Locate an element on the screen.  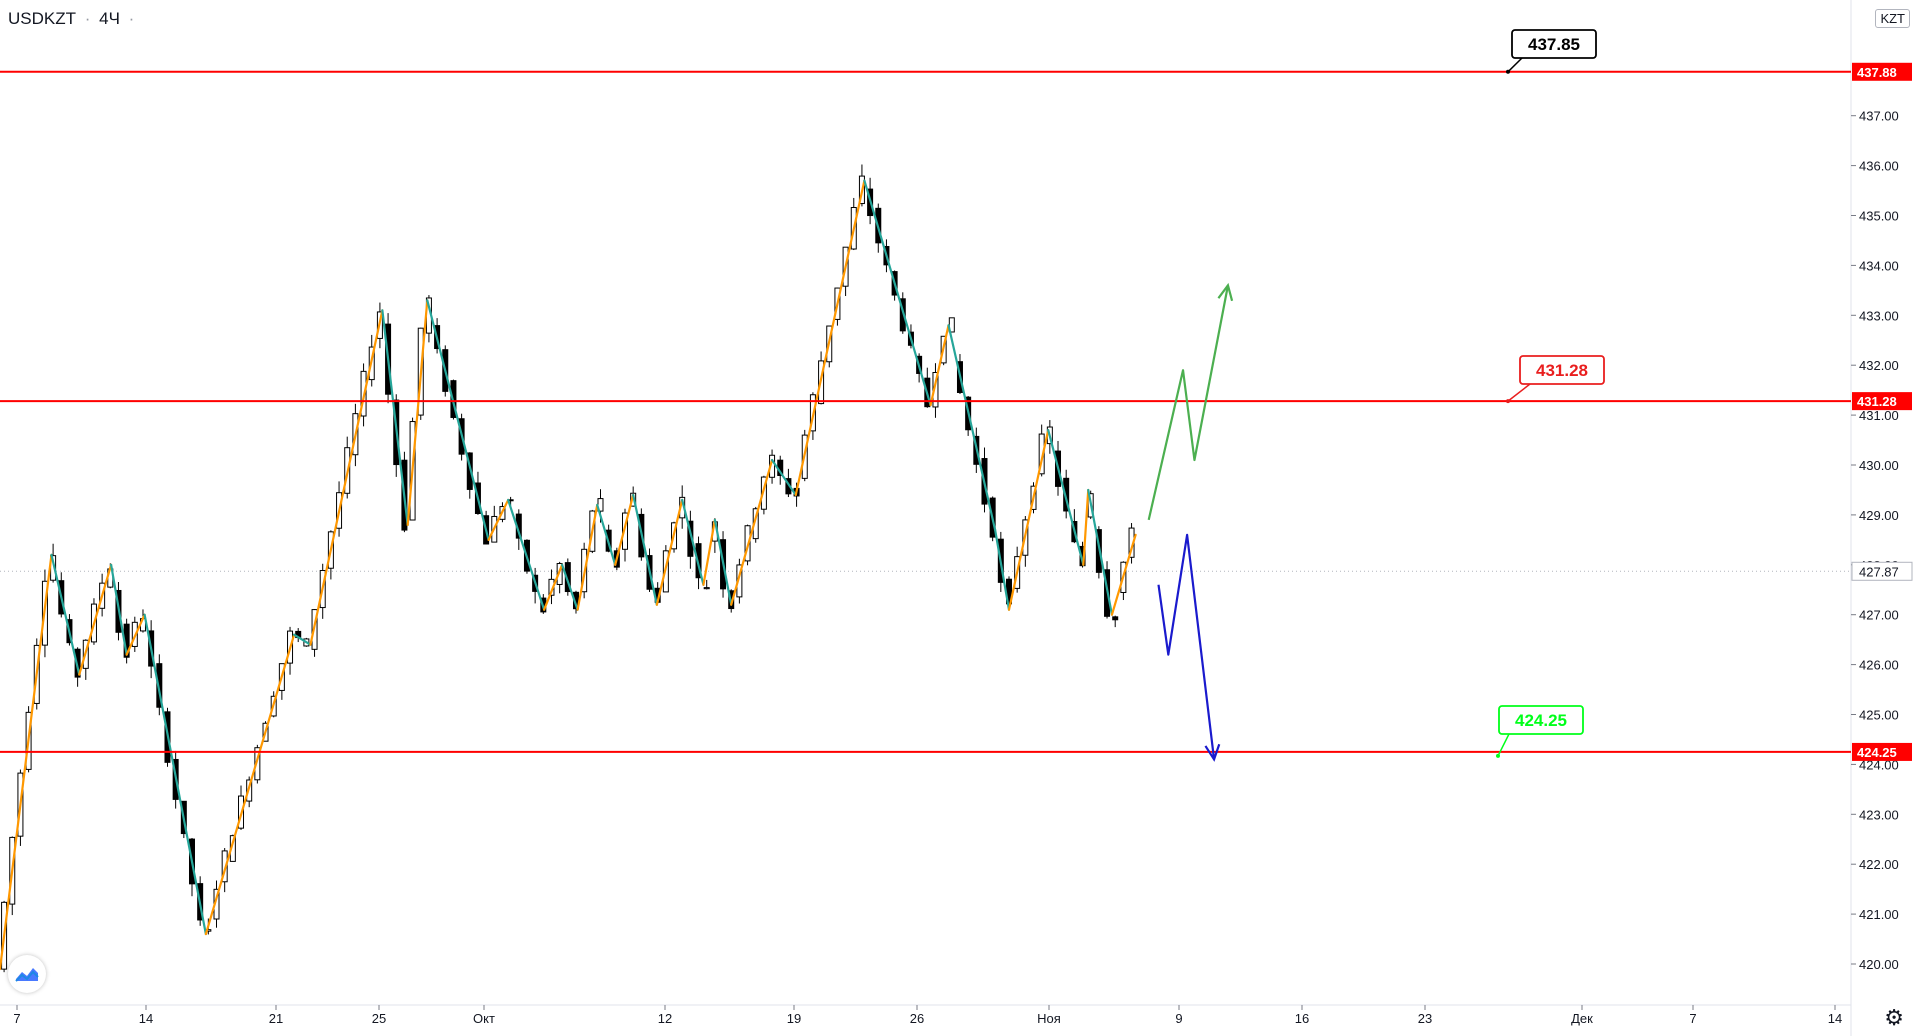
price-tick-label: 437.00 is located at coordinates (1879, 116).